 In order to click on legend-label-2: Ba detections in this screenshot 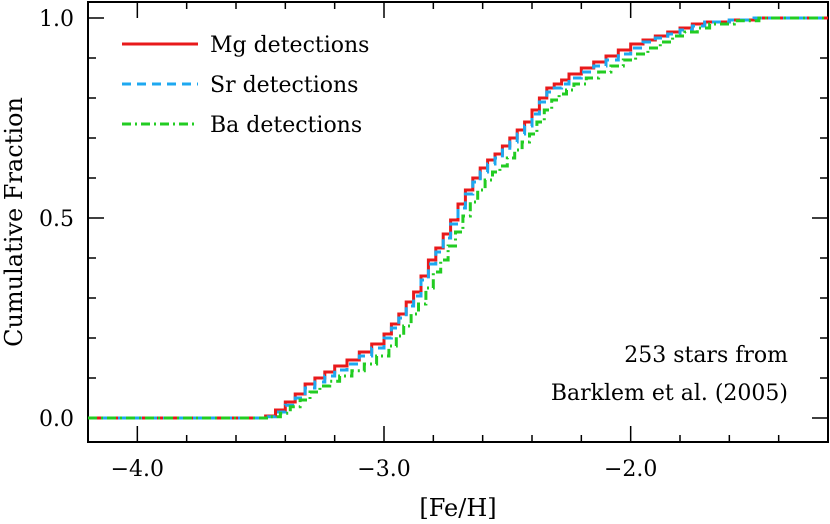, I will do `click(286, 125)`.